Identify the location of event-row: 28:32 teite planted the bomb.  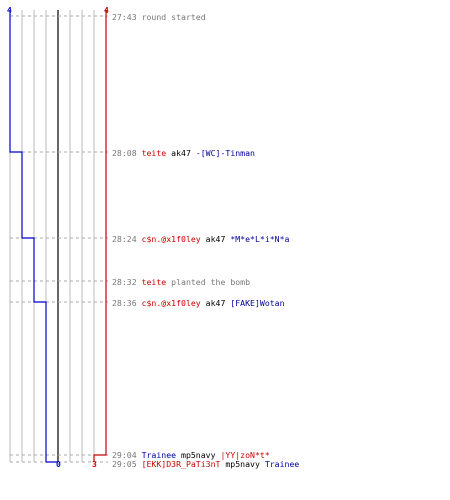
(181, 282).